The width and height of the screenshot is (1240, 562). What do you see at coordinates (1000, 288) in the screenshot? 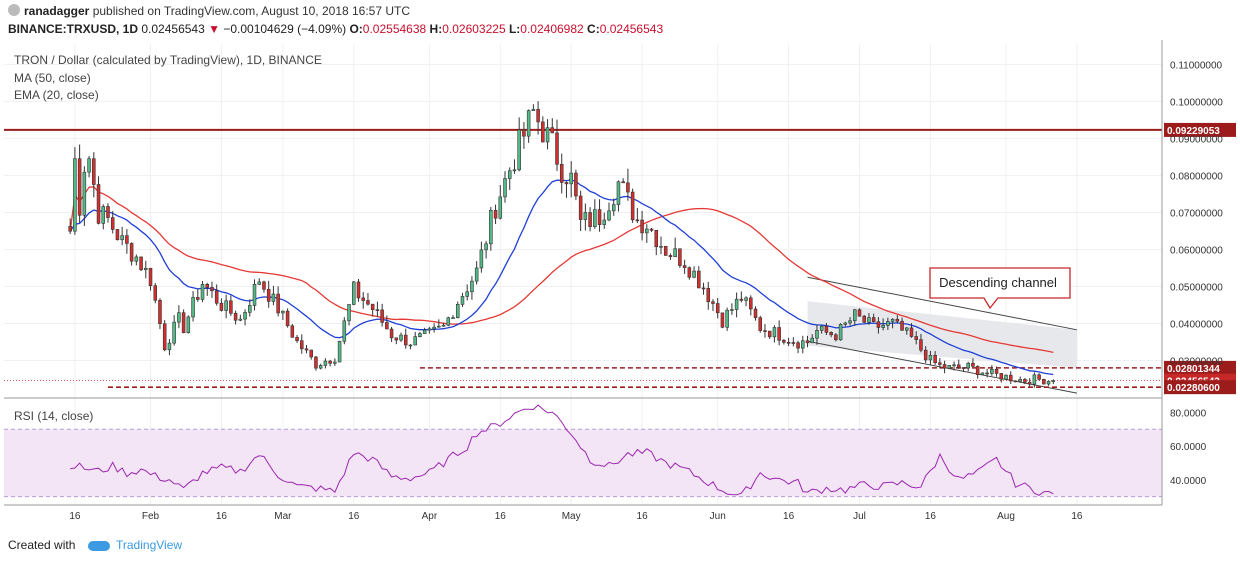
I see `annotation-callout: Descending channel` at bounding box center [1000, 288].